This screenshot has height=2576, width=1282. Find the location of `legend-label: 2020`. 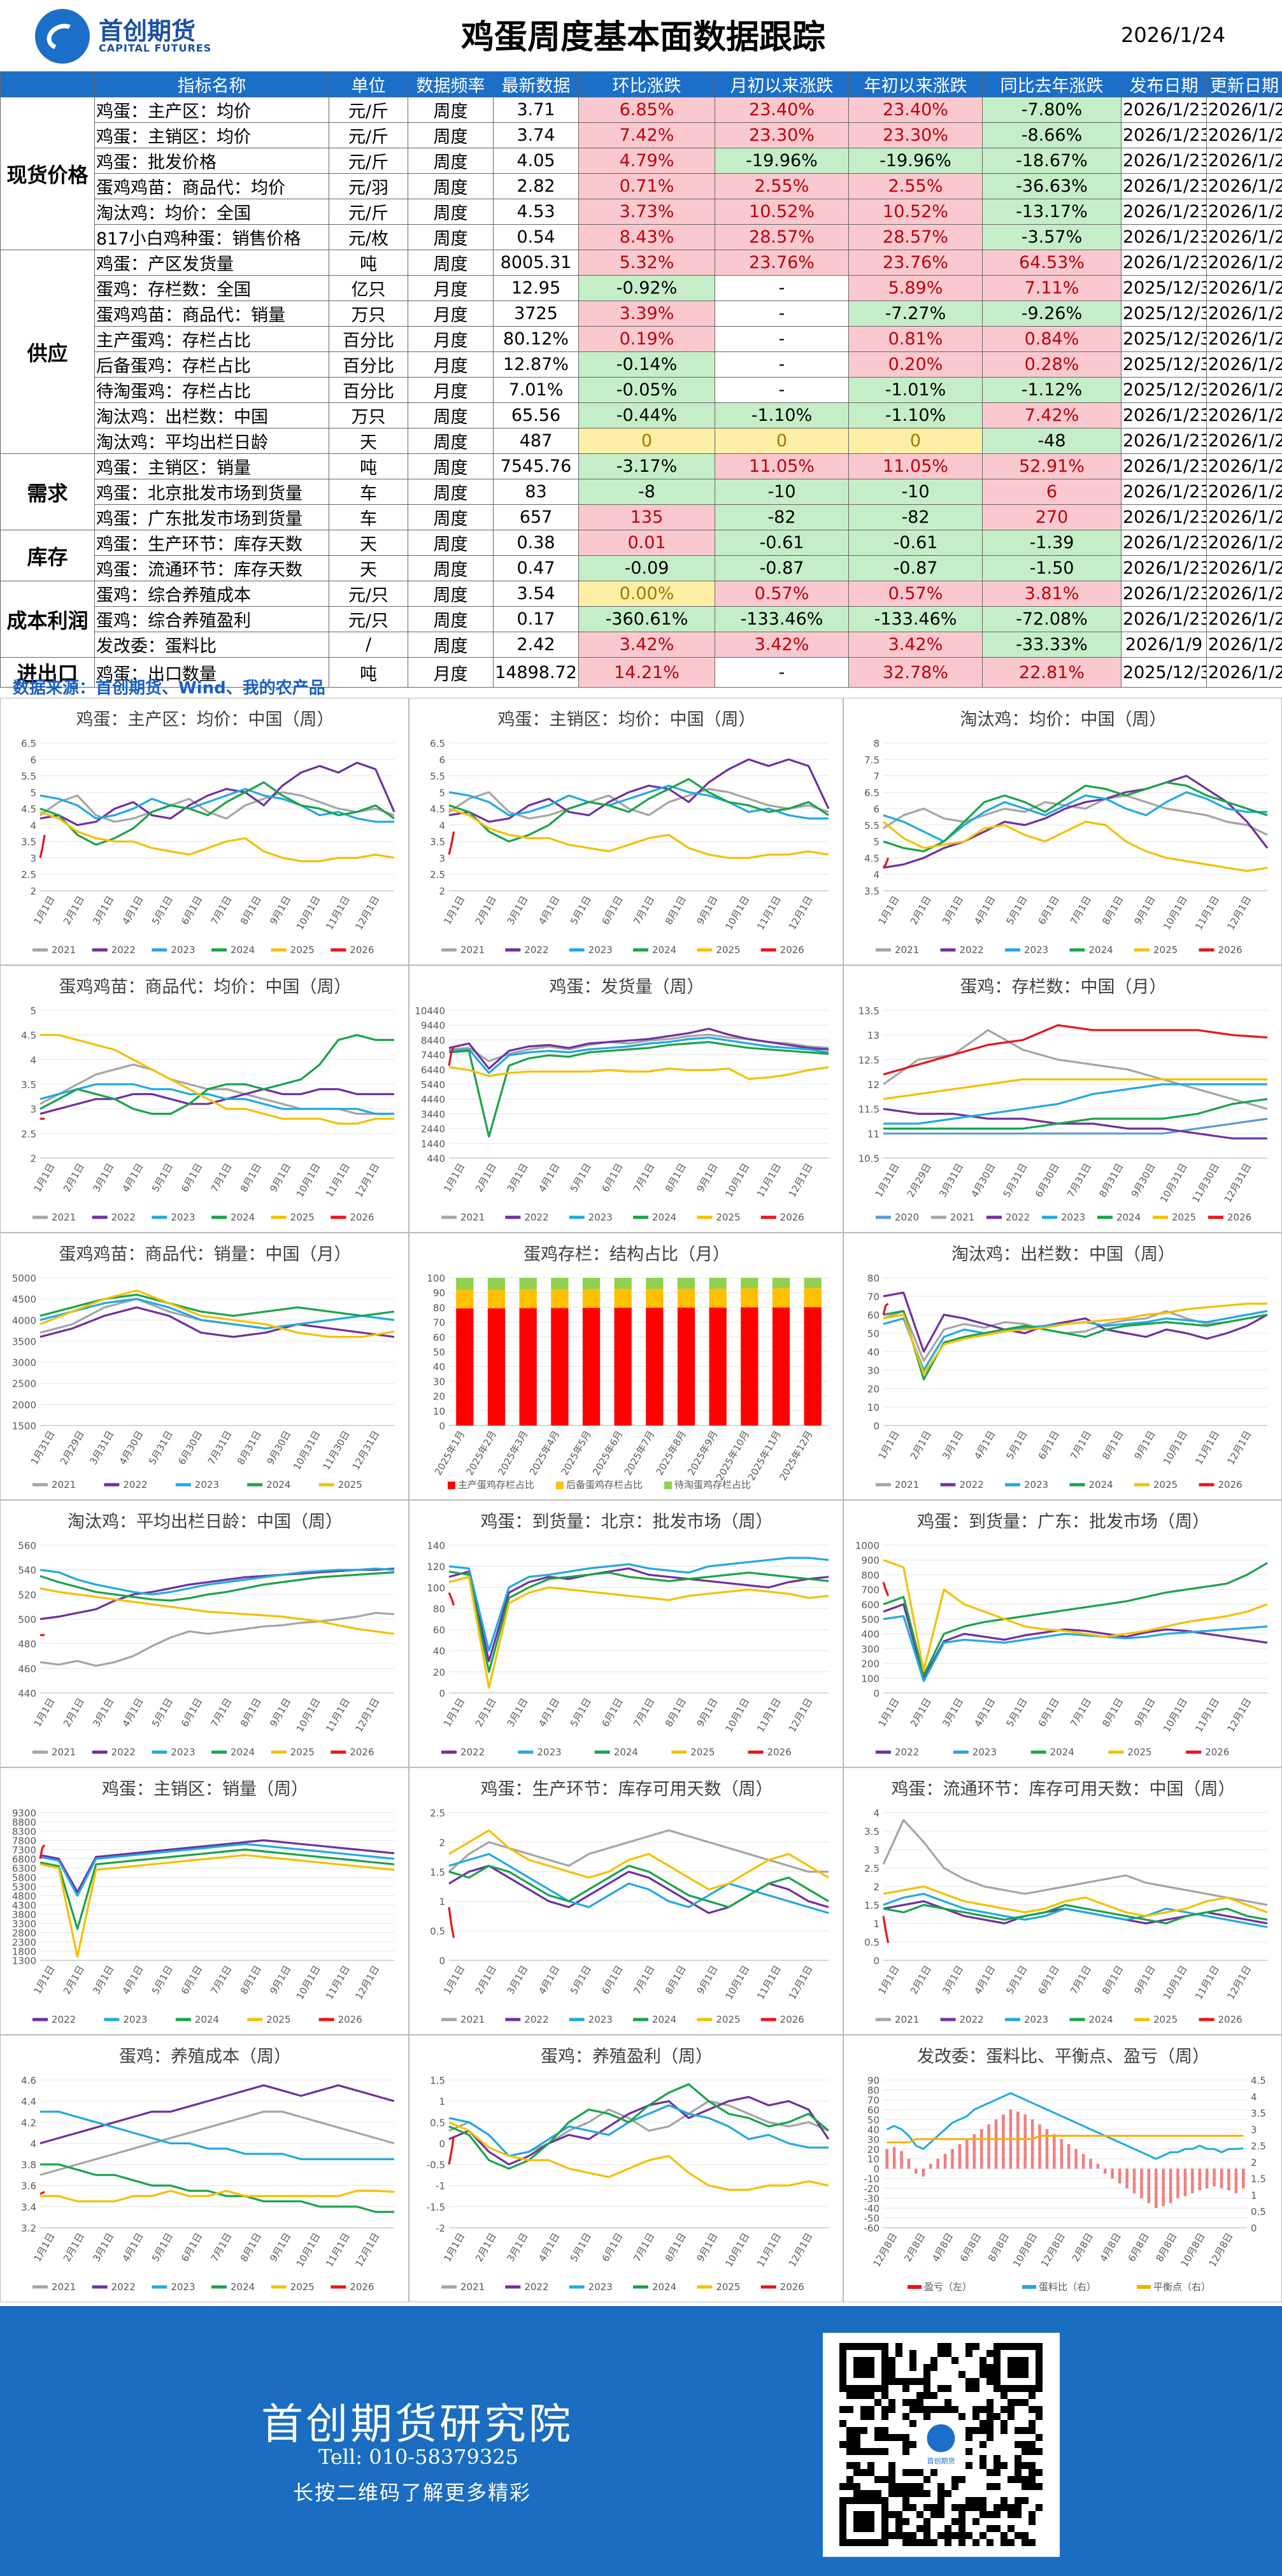

legend-label: 2020 is located at coordinates (907, 1217).